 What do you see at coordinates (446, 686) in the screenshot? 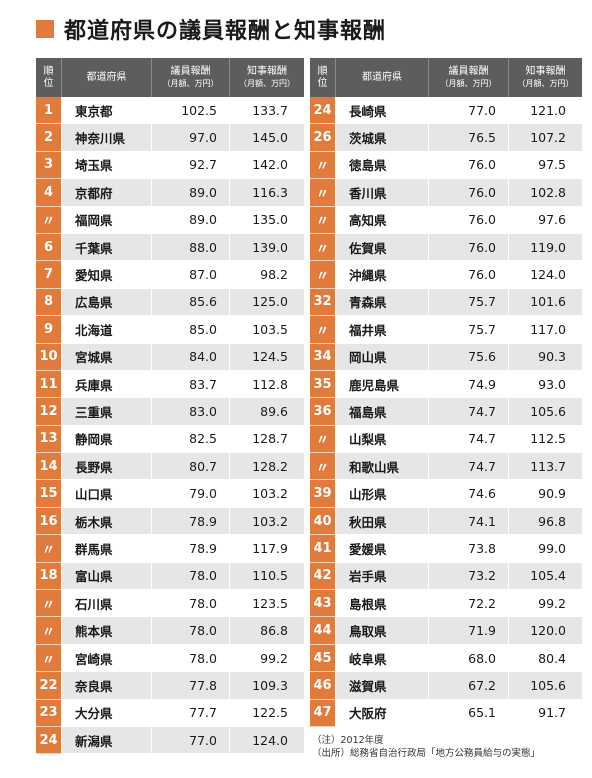
I see `table-row: 46 滋賀県 67.2 105.6` at bounding box center [446, 686].